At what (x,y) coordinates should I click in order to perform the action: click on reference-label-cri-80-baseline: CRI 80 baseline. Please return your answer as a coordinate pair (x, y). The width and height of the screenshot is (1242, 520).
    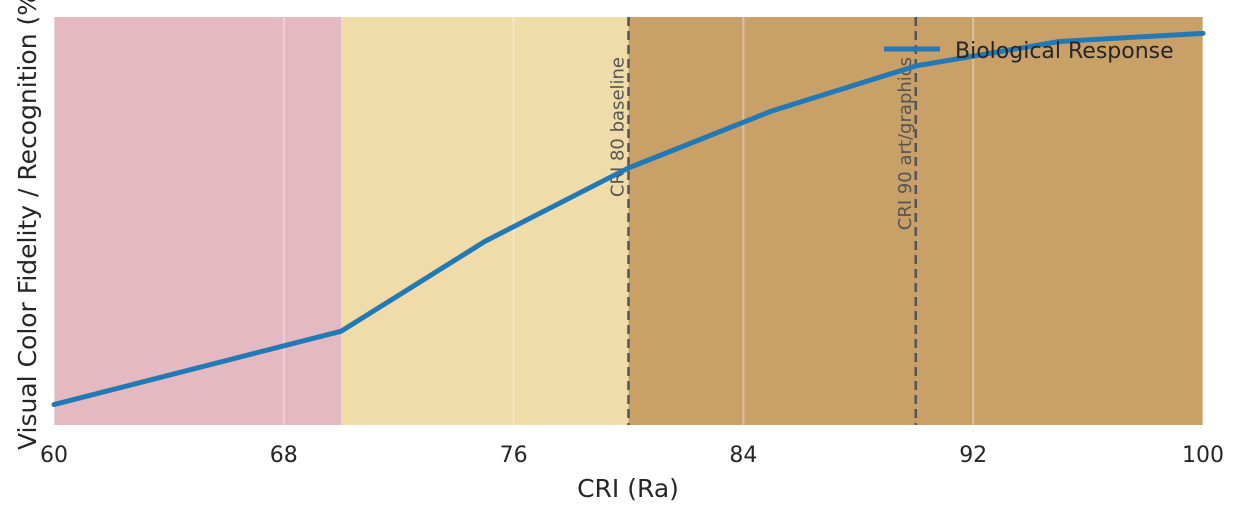
    Looking at the image, I should click on (618, 127).